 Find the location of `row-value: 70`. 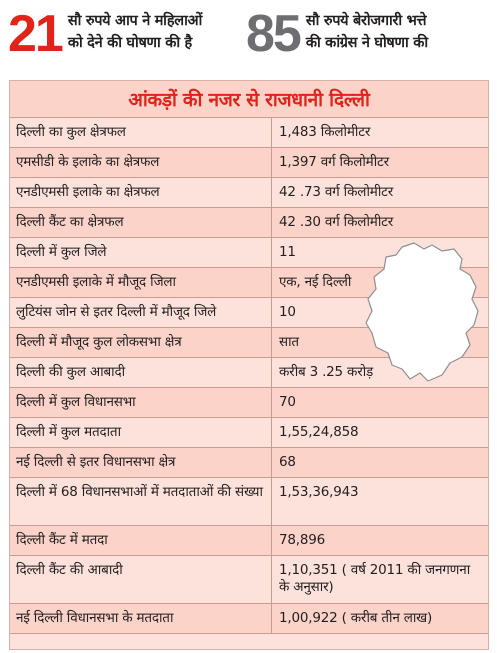

row-value: 70 is located at coordinates (287, 402).